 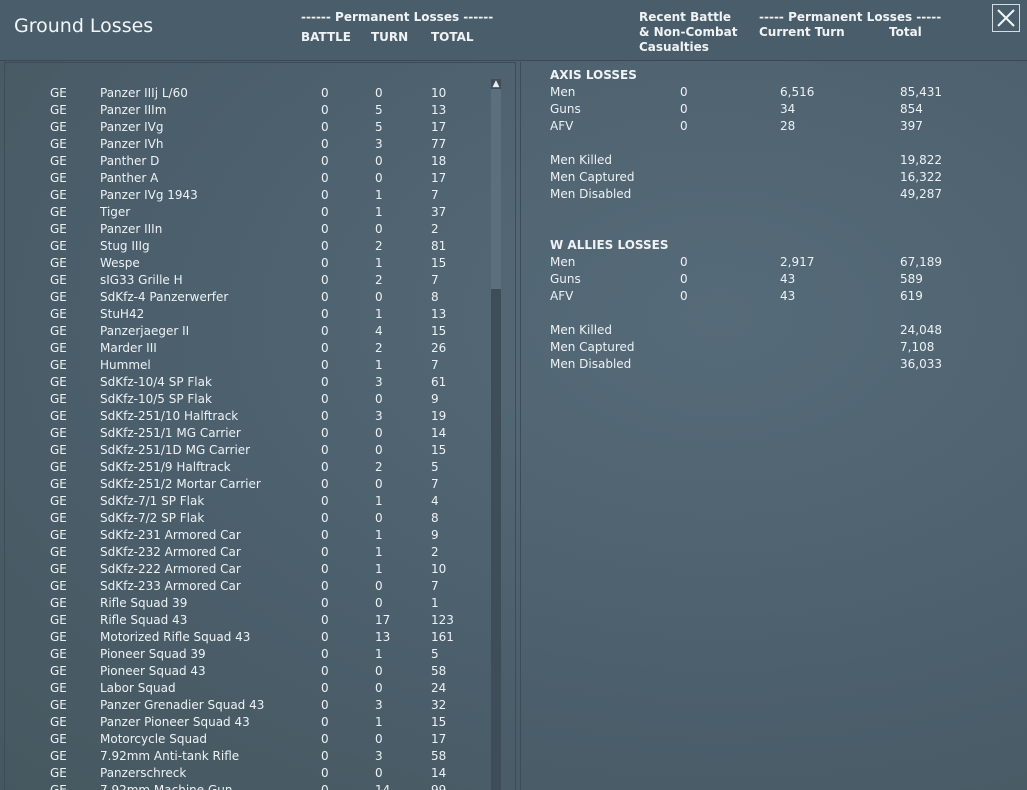 I want to click on table-row: GE Hummel 0 1 7, so click(x=250, y=366).